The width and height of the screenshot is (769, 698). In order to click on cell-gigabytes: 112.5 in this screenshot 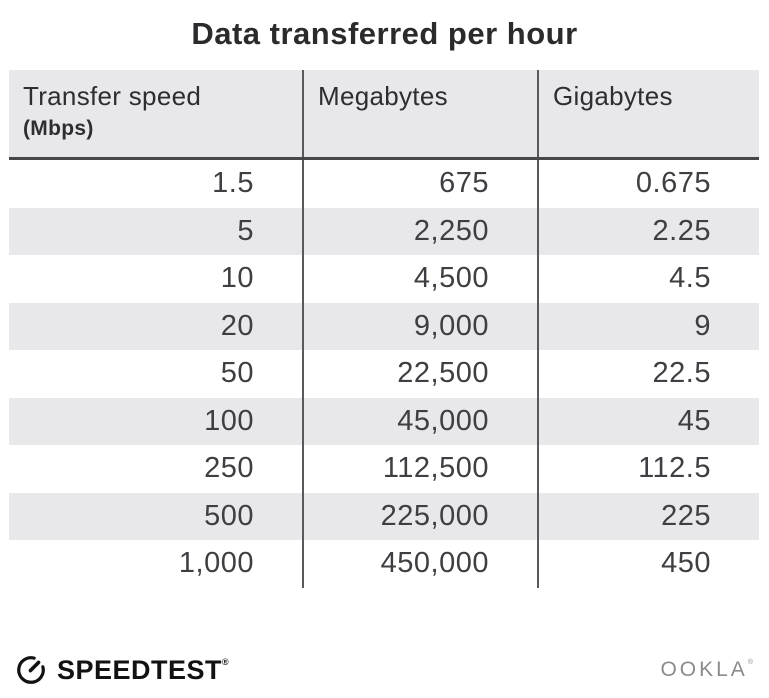, I will do `click(648, 469)`.